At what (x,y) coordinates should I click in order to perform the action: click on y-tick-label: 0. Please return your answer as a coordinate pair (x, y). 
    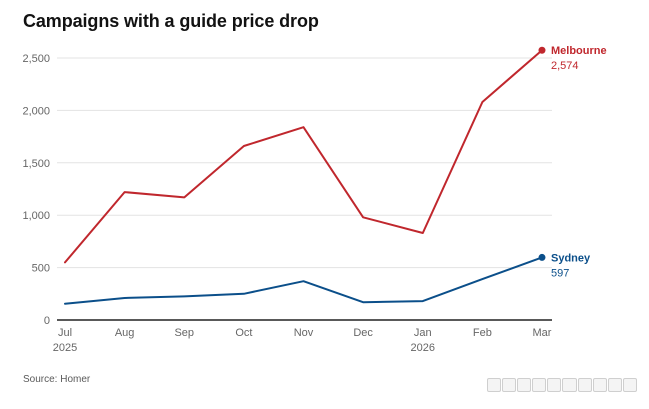
    Looking at the image, I should click on (47, 321).